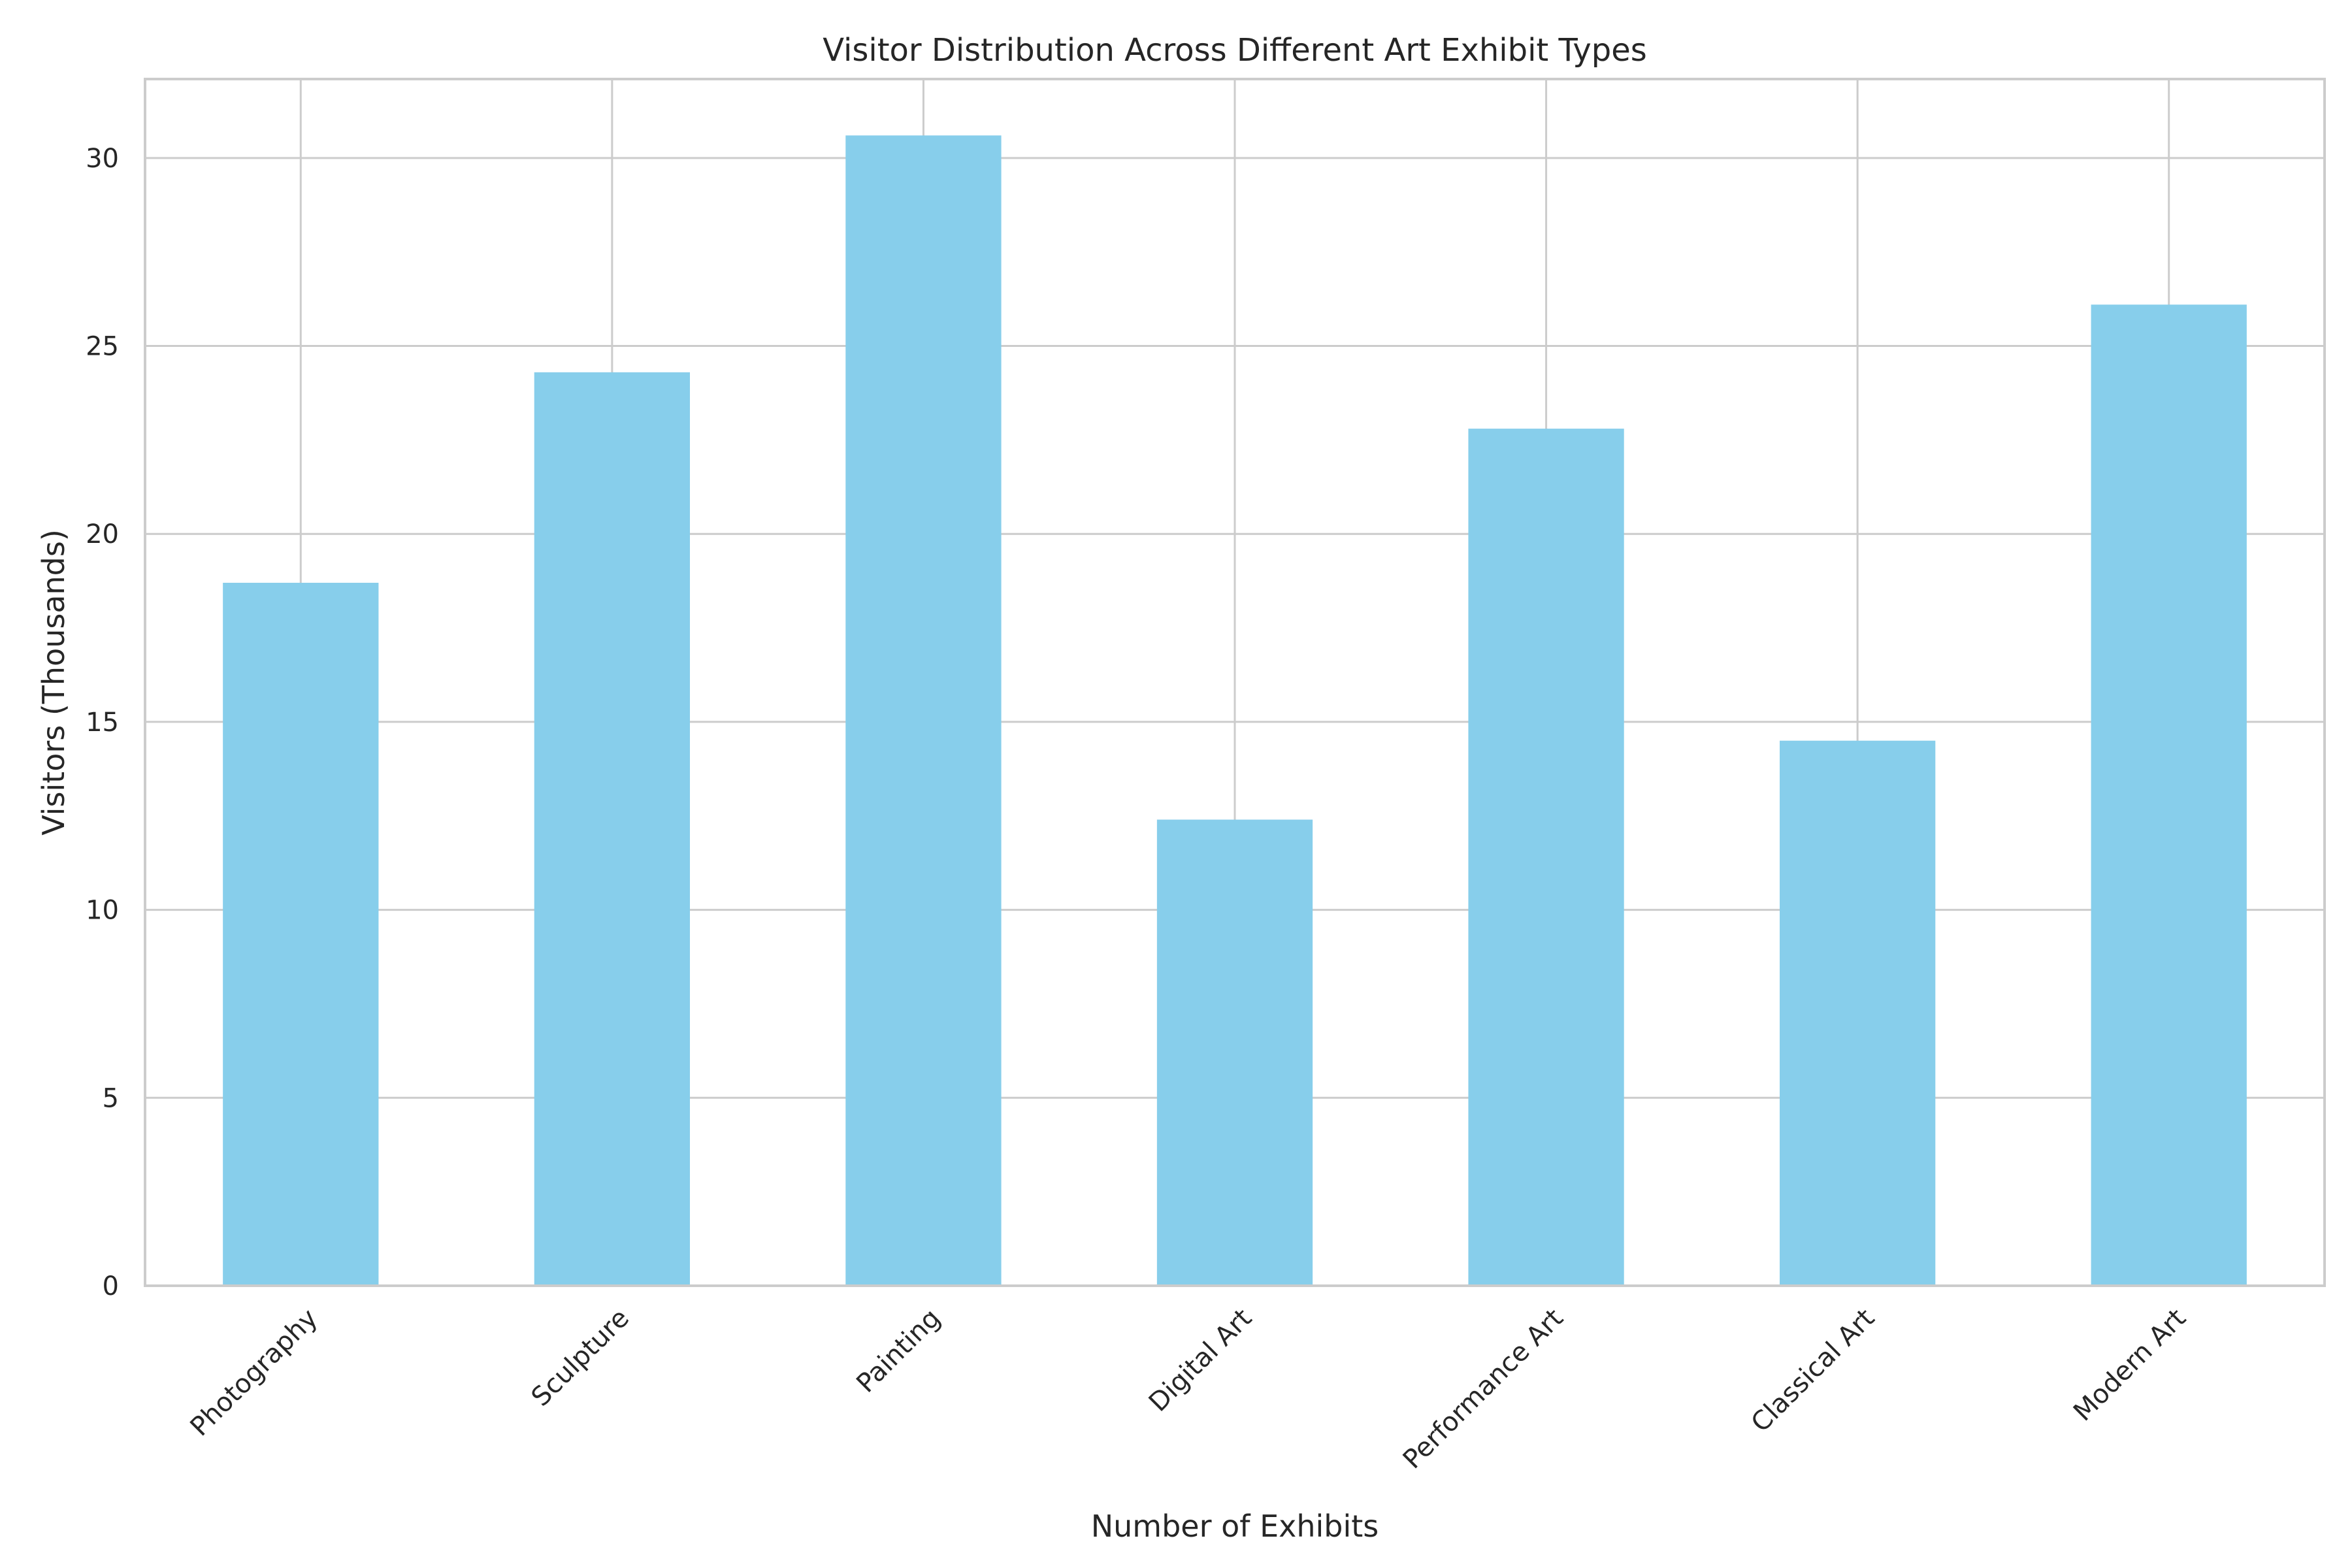 The image size is (2352, 1568). Describe the element at coordinates (111, 1098) in the screenshot. I see `y-tick-label: 5` at that location.